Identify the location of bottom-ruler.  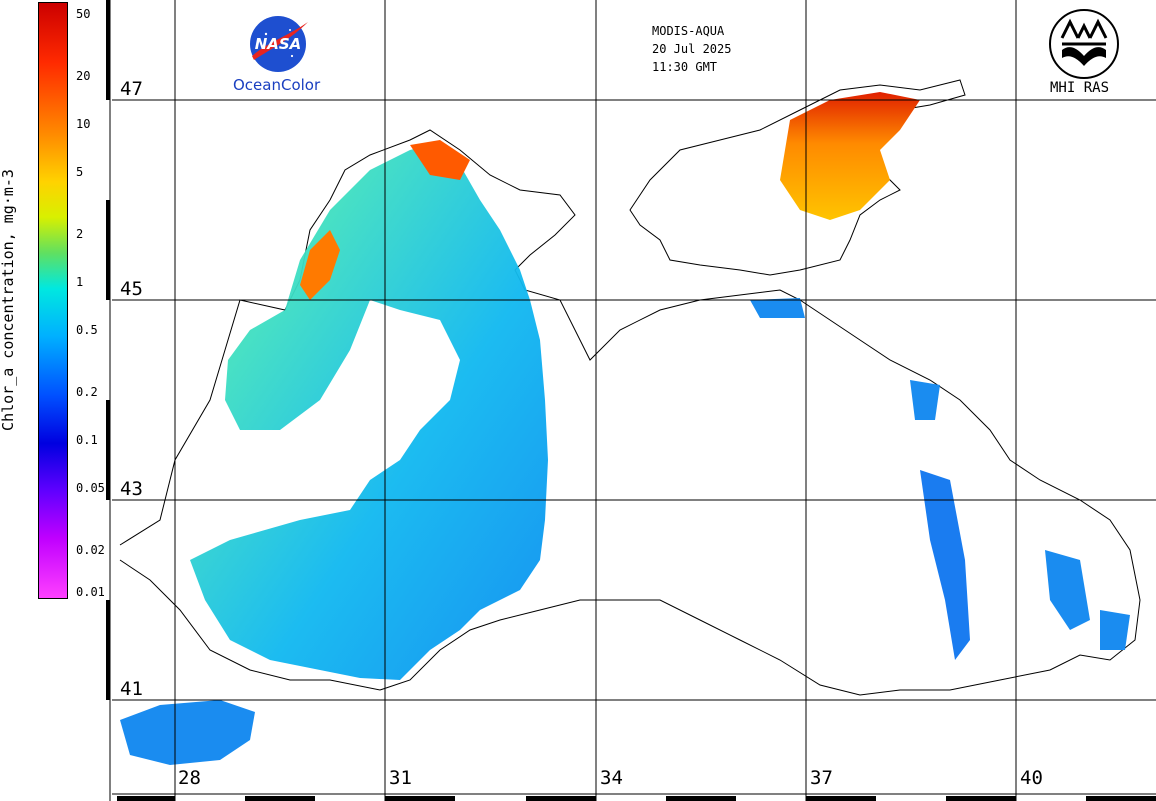
(634, 797).